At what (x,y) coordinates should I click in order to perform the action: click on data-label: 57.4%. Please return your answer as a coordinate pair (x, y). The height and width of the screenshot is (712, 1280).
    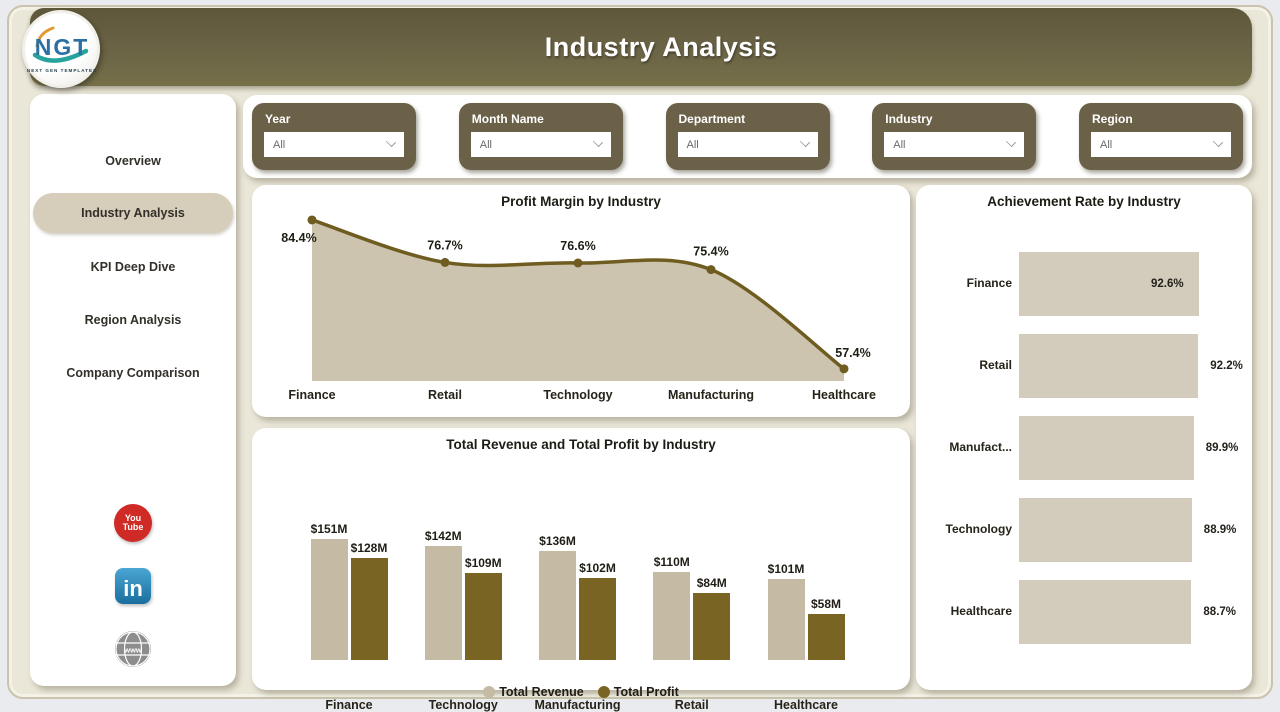
    Looking at the image, I should click on (852, 353).